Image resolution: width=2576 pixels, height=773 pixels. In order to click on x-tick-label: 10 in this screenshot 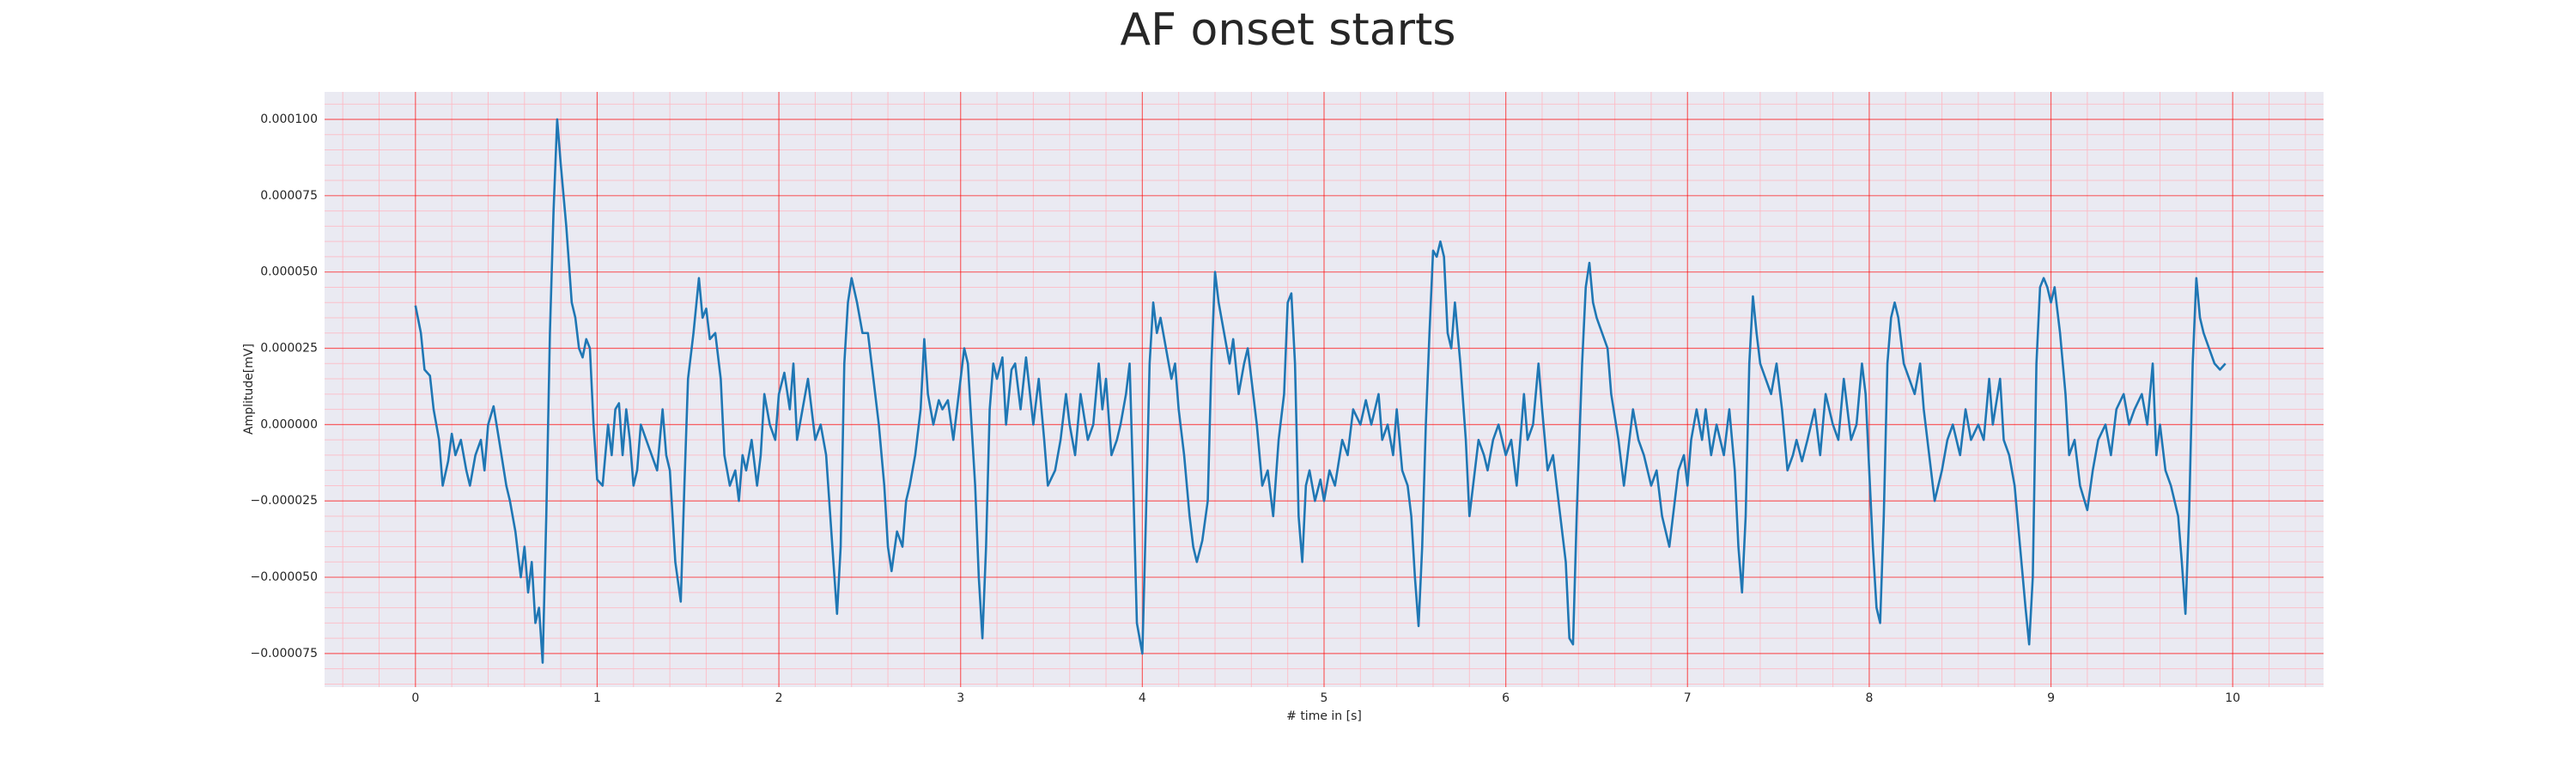, I will do `click(2232, 698)`.